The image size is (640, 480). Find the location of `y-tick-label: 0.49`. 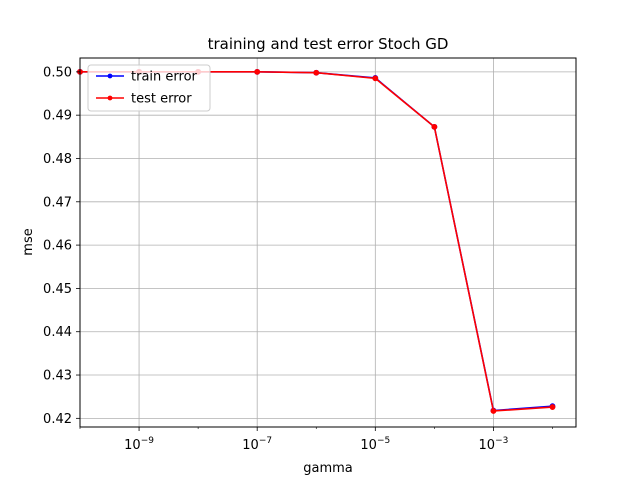

y-tick-label: 0.49 is located at coordinates (57, 116).